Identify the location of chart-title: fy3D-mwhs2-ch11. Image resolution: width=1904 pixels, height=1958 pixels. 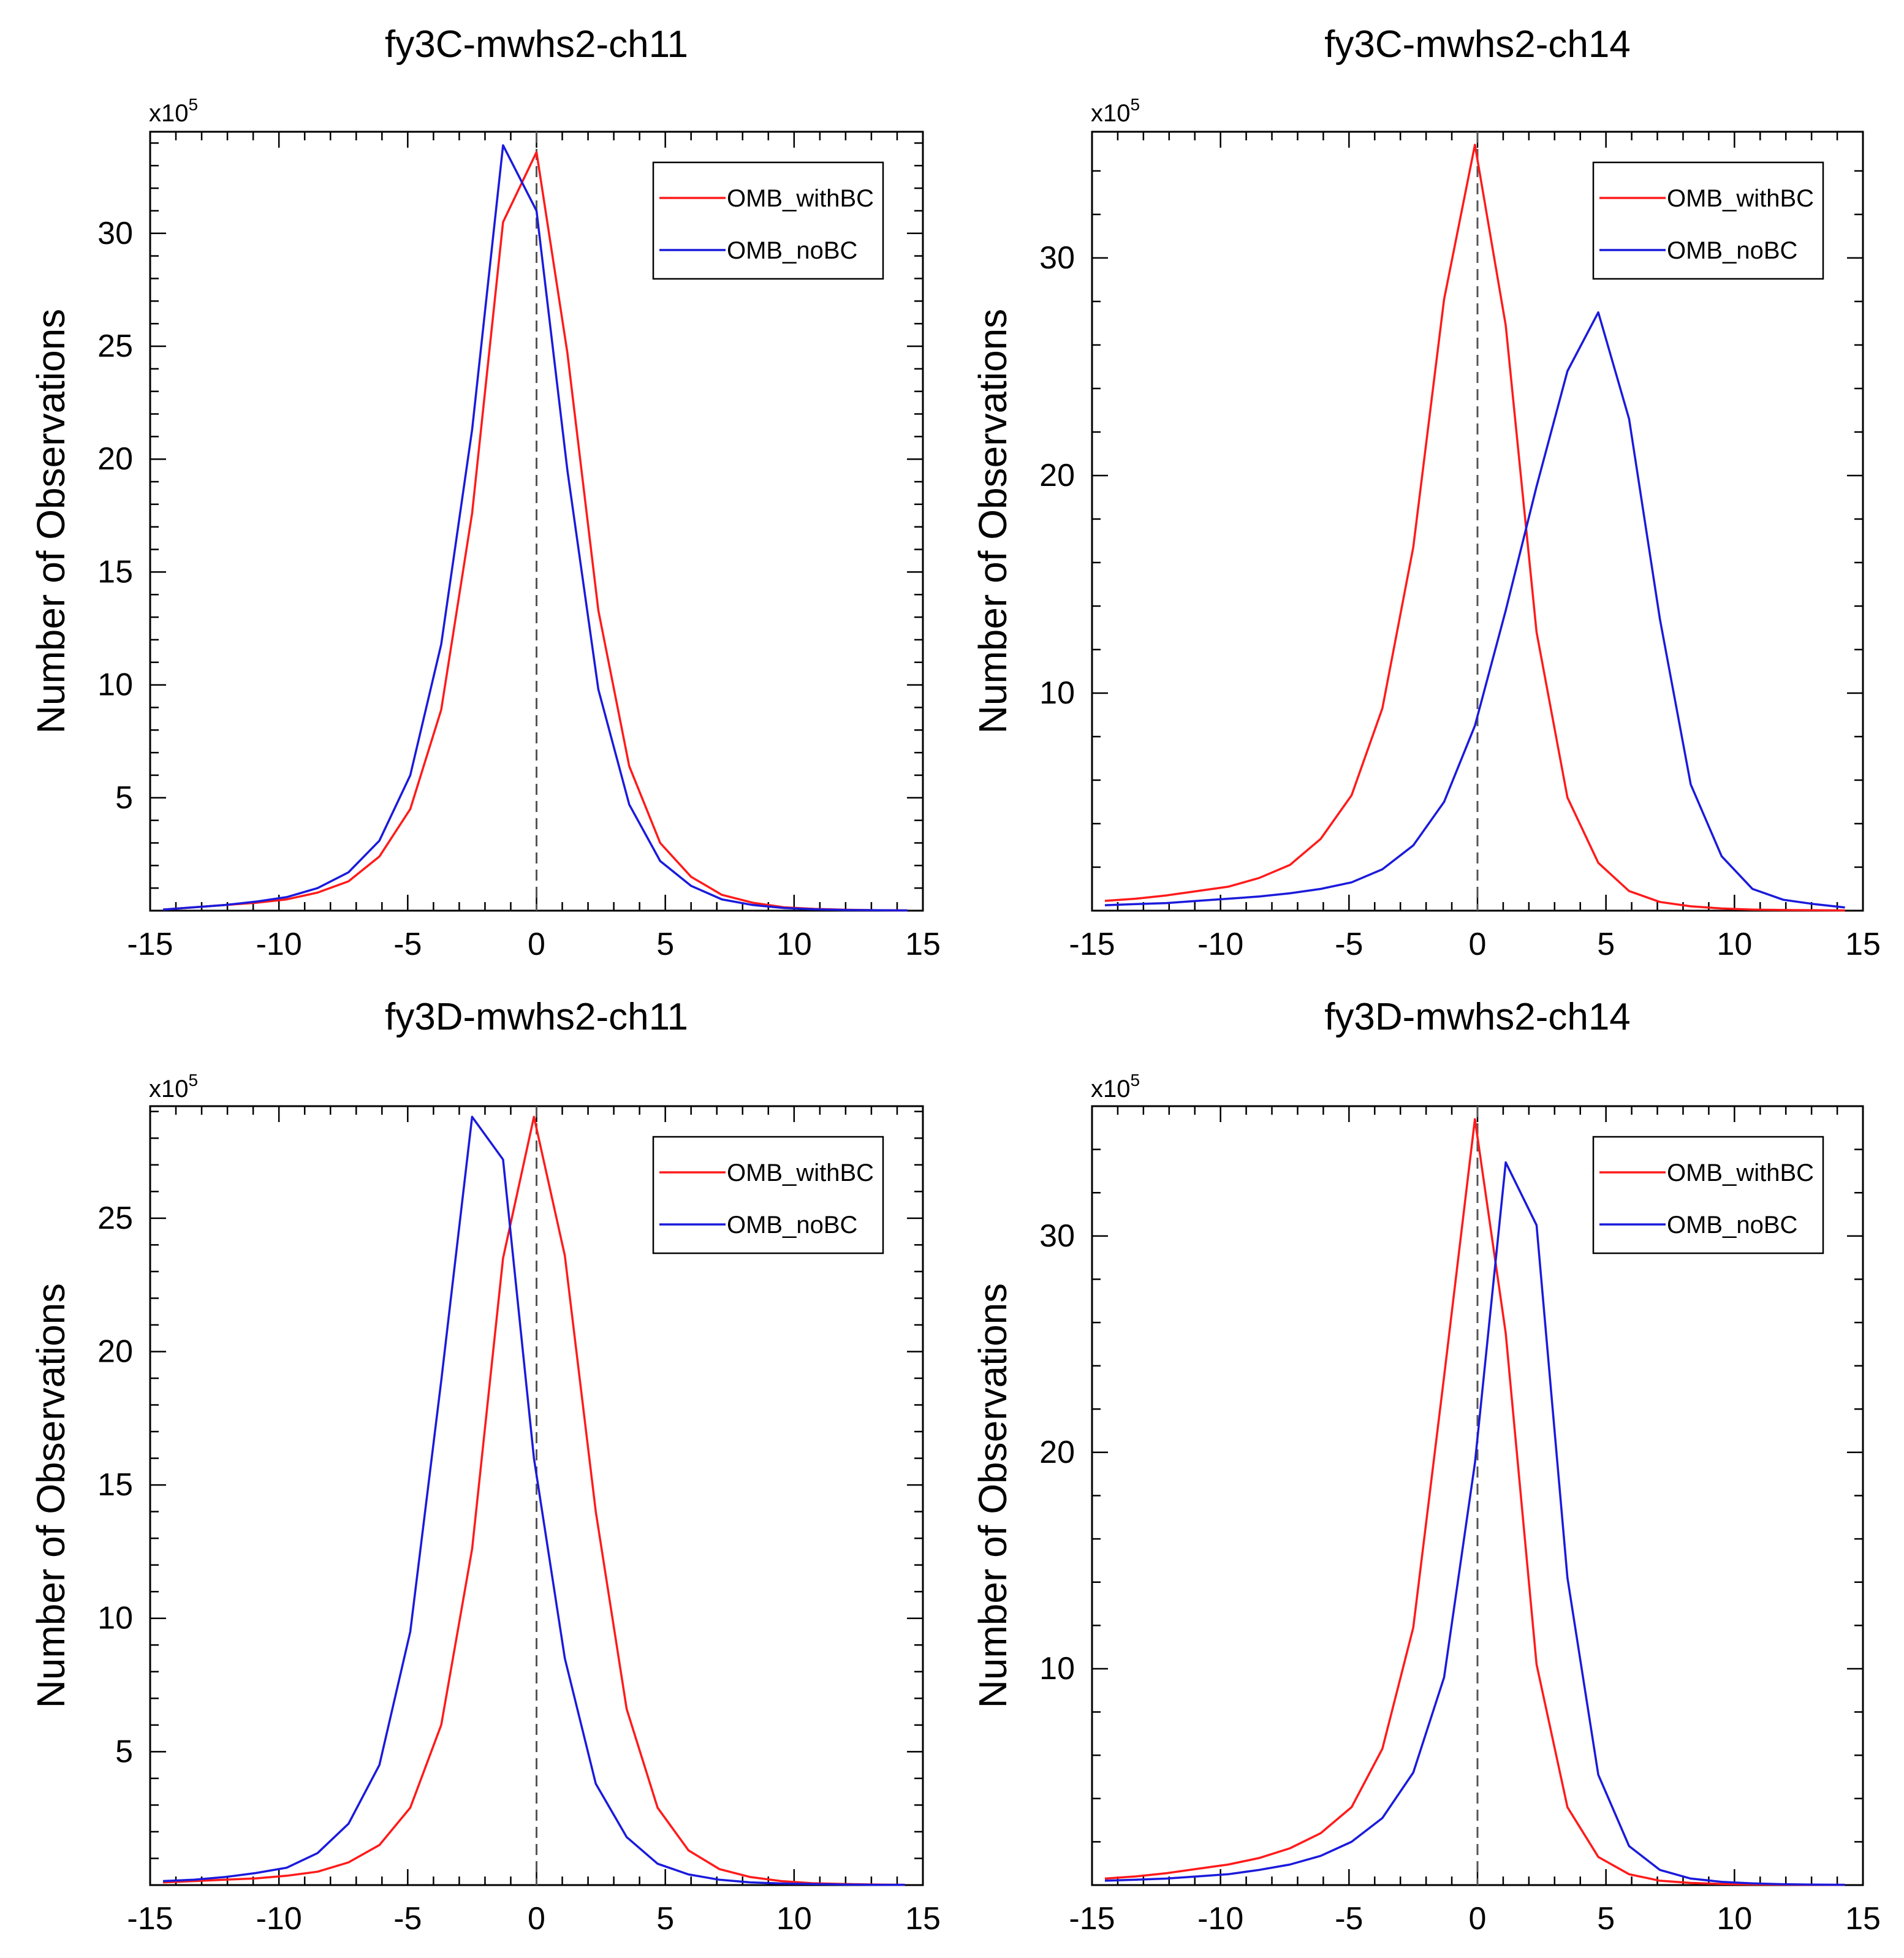
(537, 1017).